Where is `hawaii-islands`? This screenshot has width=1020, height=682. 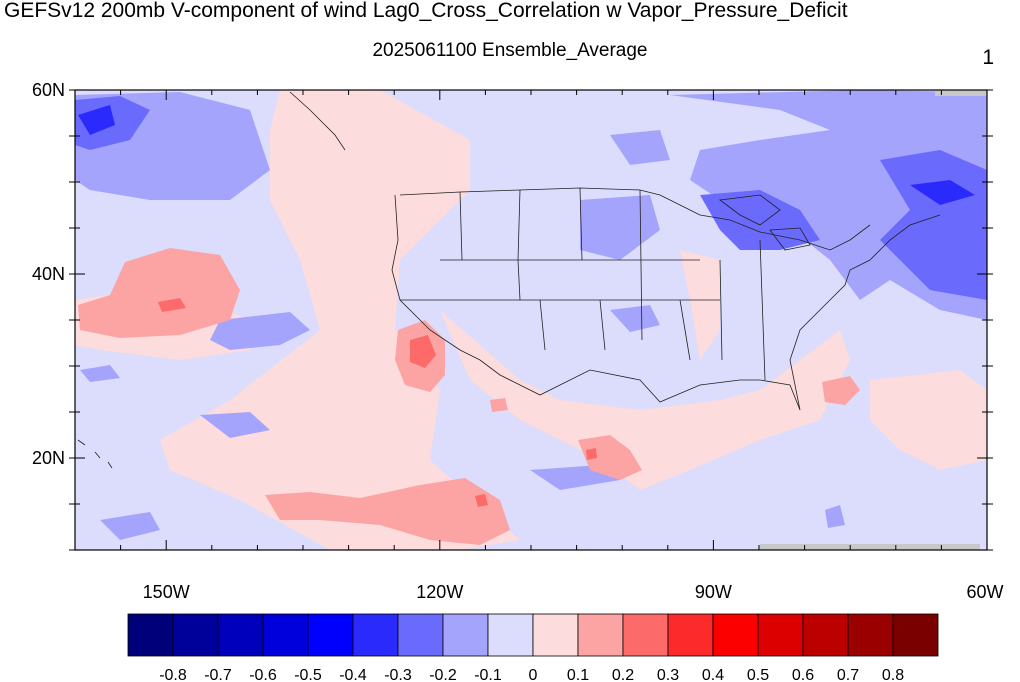 hawaii-islands is located at coordinates (95, 454).